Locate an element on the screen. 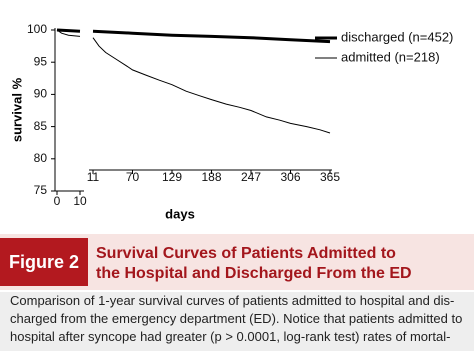  y-tick-label: 85 is located at coordinates (41, 126).